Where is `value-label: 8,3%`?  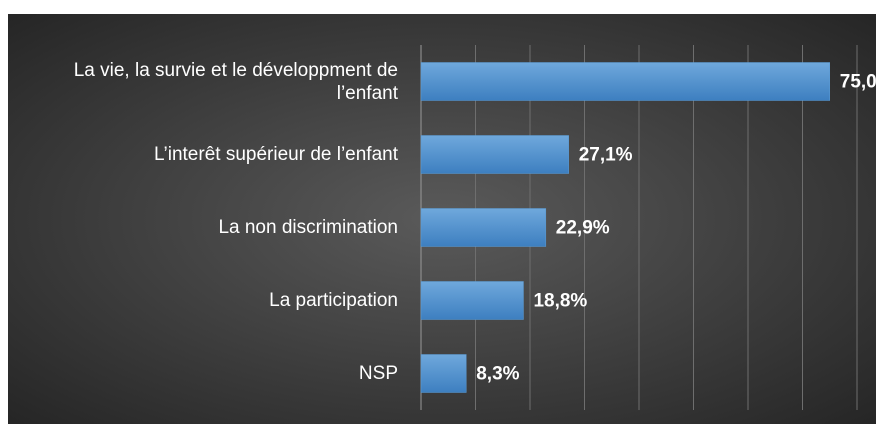 value-label: 8,3% is located at coordinates (497, 374).